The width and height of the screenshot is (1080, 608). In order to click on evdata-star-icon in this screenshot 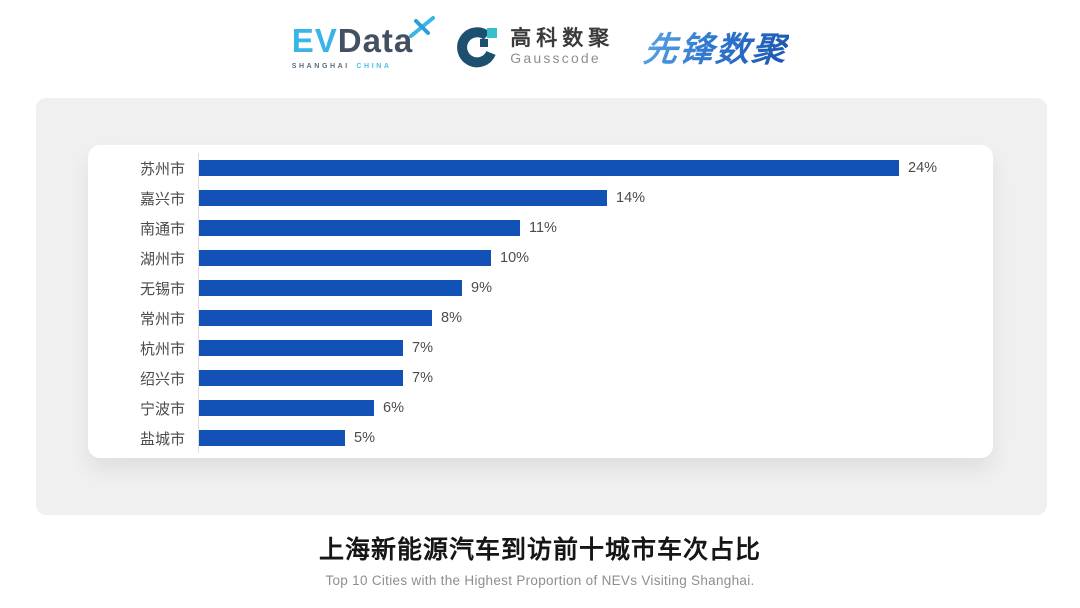, I will do `click(422, 26)`.